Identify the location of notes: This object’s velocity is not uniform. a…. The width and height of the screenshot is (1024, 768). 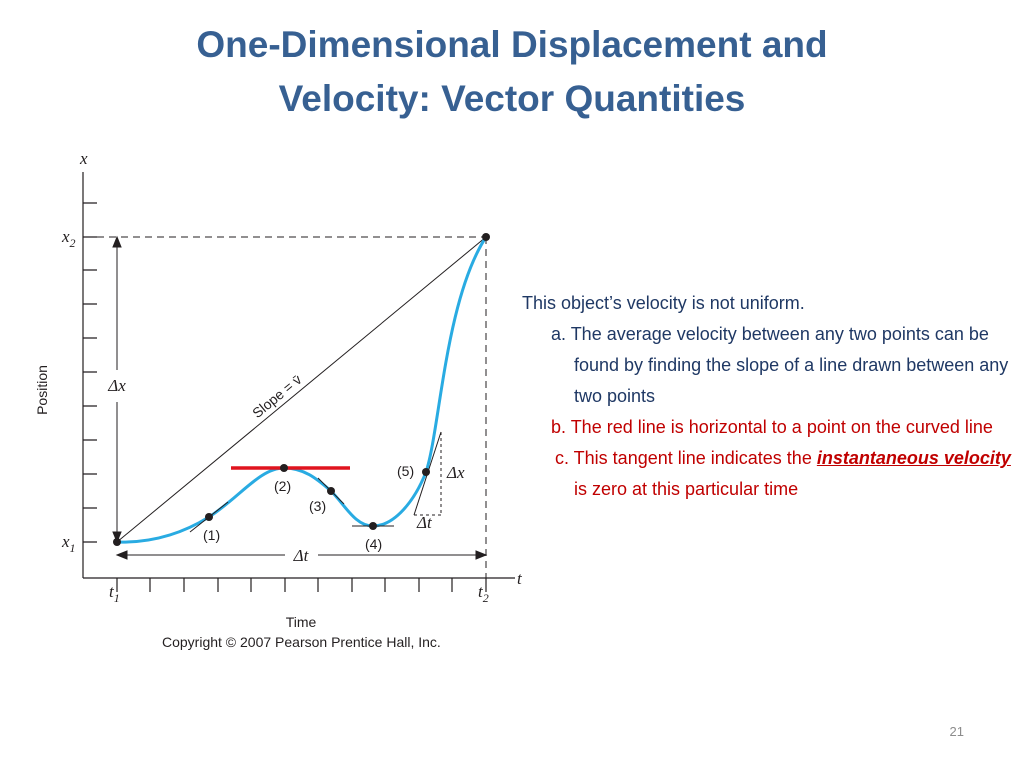
(769, 396).